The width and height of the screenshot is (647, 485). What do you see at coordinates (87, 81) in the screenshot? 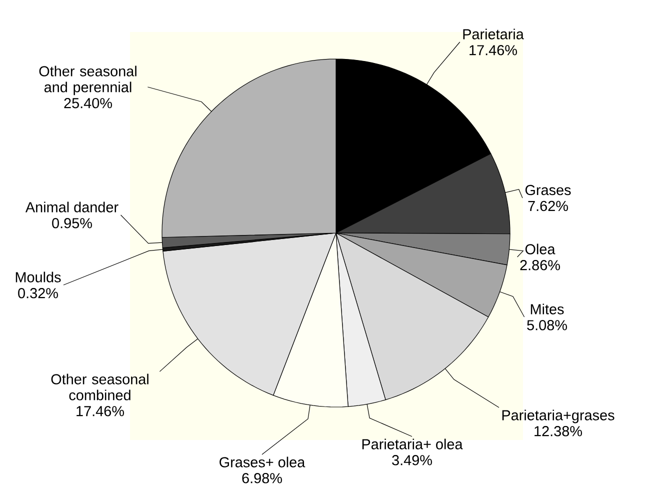
I see `slice-label: Other seasonal and perennial` at bounding box center [87, 81].